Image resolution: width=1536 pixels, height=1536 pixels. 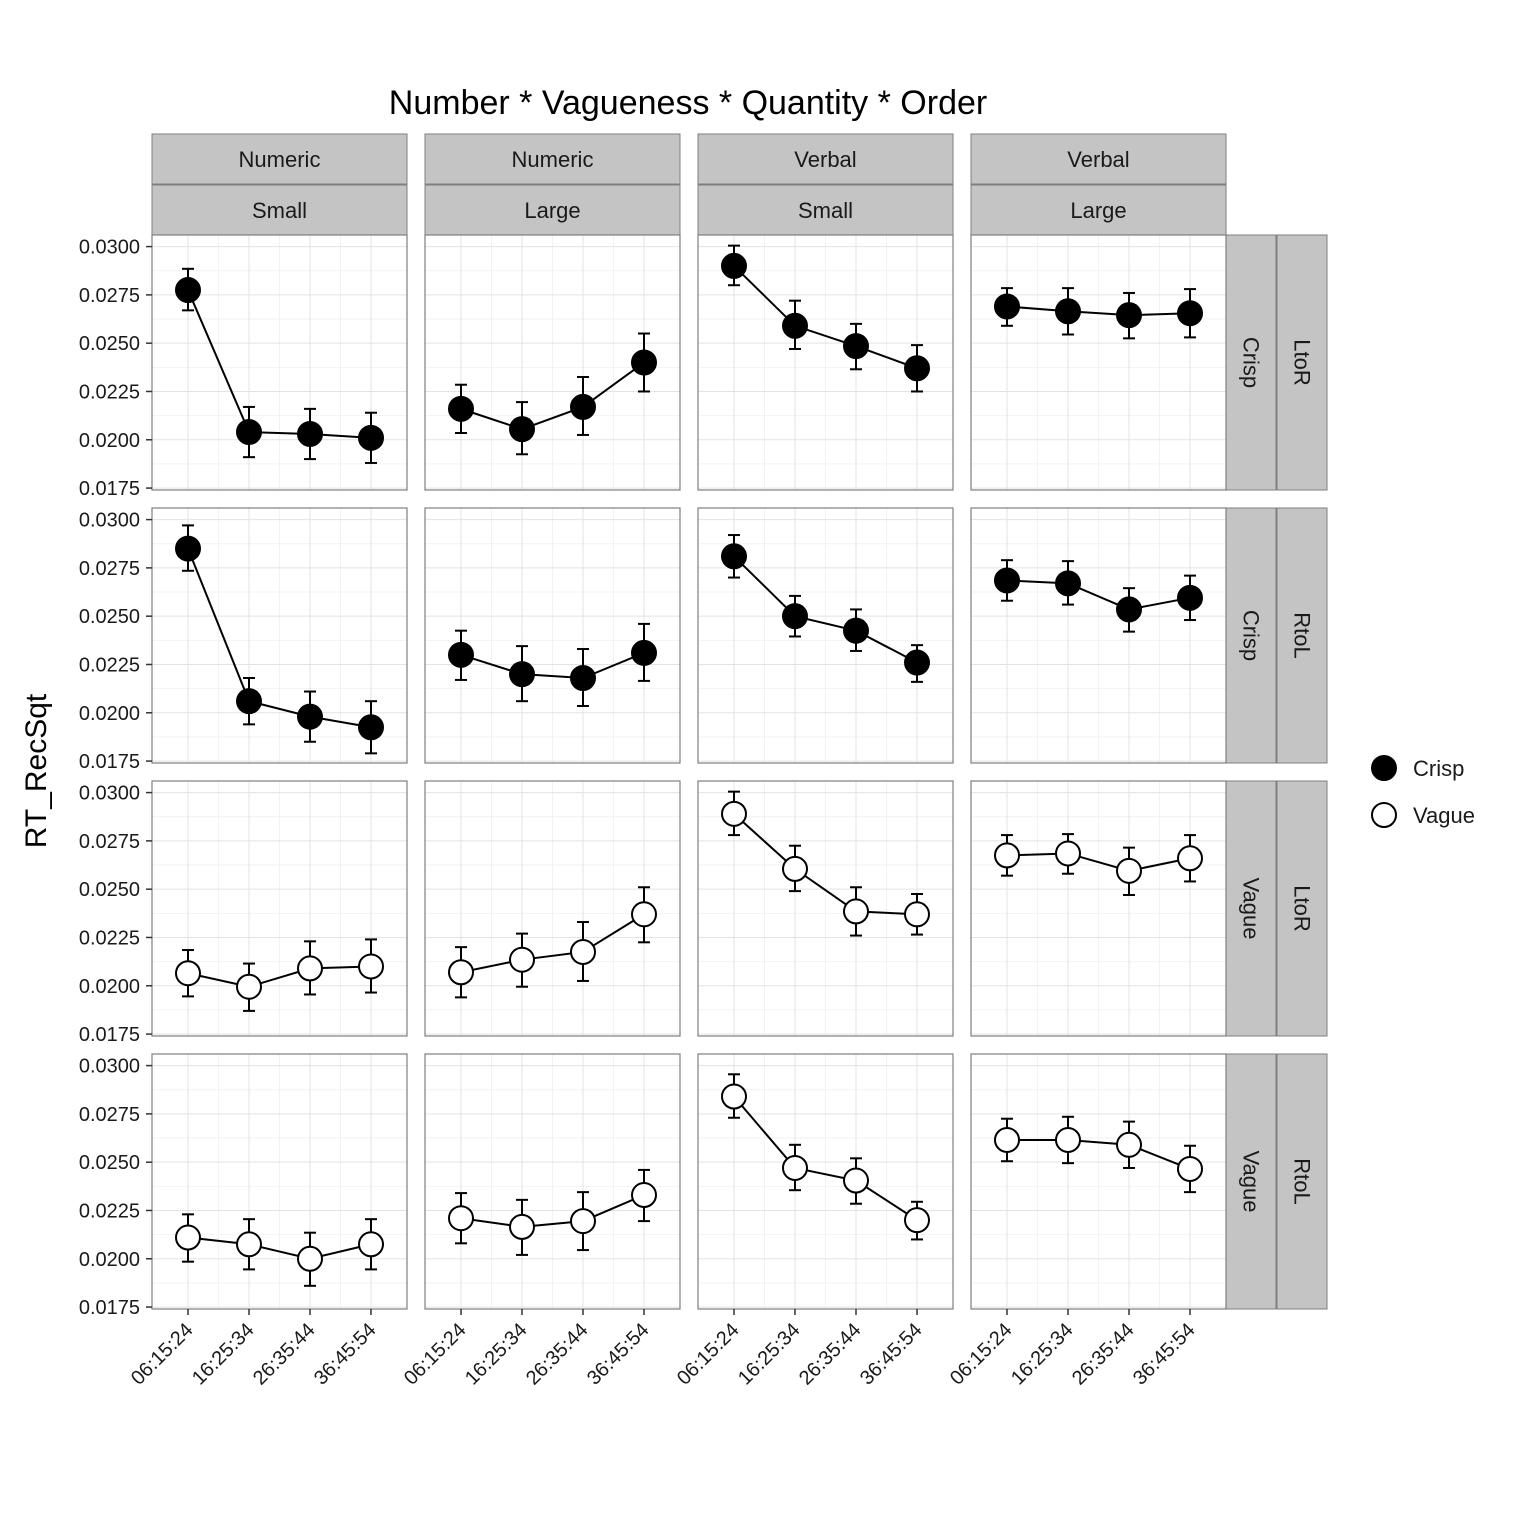 I want to click on chart-title: Number * Vagueness * Quantity * Order, so click(x=688, y=103).